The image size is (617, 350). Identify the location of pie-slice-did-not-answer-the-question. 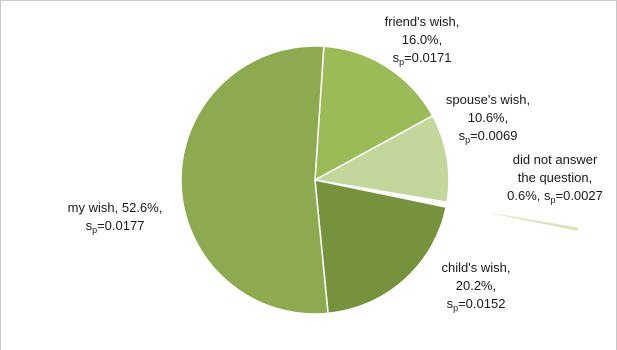
(513, 218).